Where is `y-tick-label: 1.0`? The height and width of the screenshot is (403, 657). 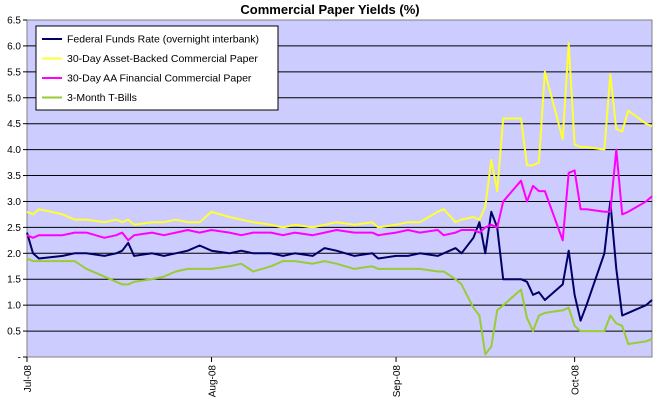
y-tick-label: 1.0 is located at coordinates (14, 306).